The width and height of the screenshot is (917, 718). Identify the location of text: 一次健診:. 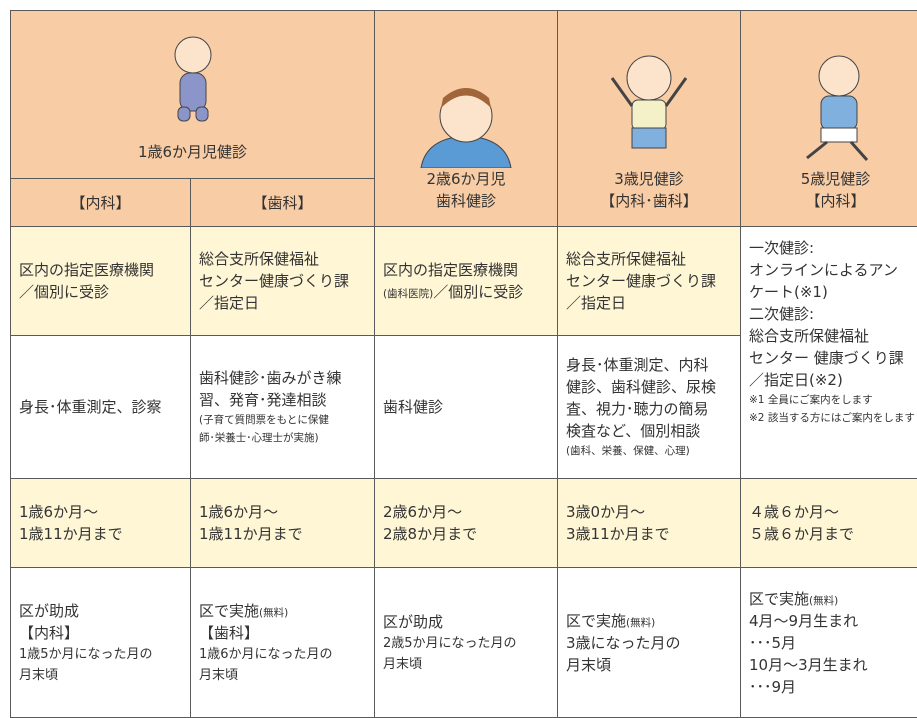
(833, 248).